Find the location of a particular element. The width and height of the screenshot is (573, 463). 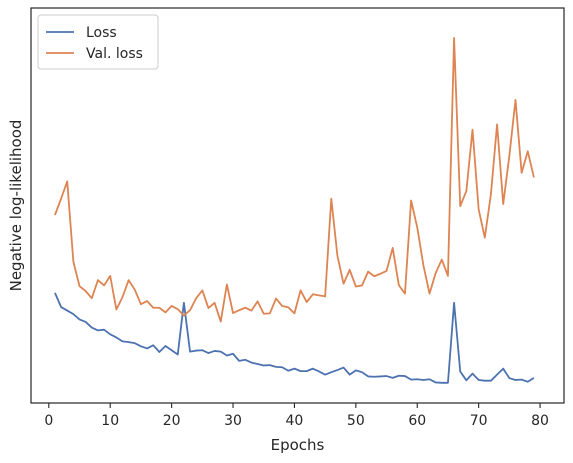

x-tick-label: 10 is located at coordinates (110, 421).